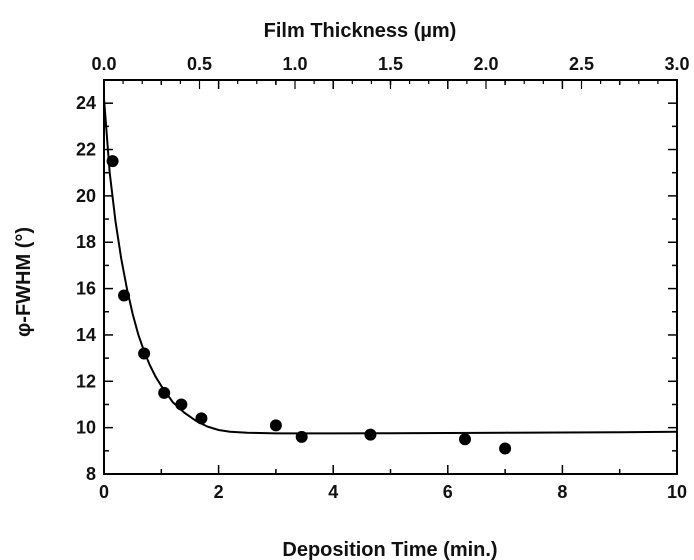  I want to click on y-tick-label: 20, so click(86, 196).